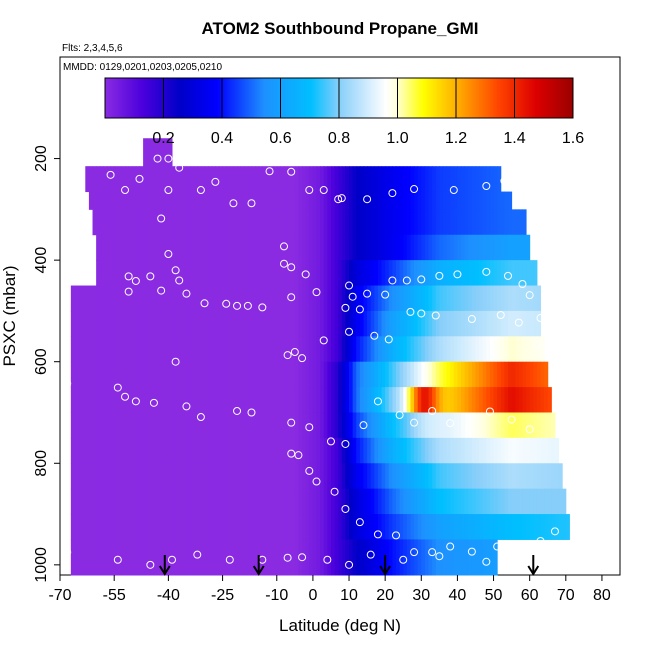  Describe the element at coordinates (456, 138) in the screenshot. I see `colorbar-tick-label: 1.2` at that location.